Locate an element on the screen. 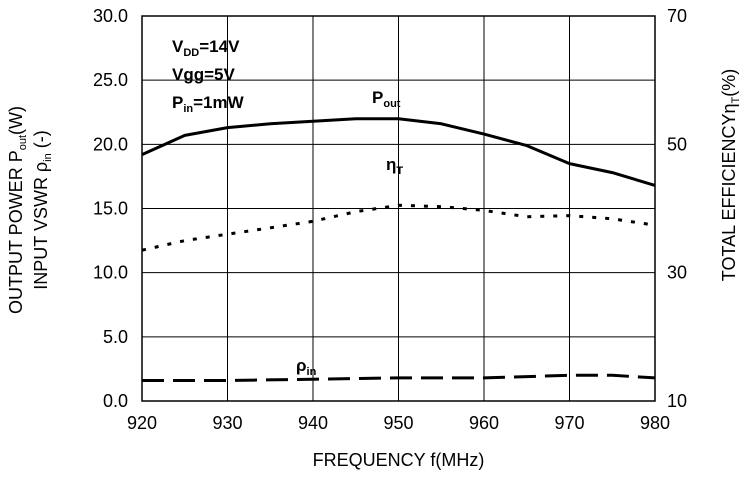 The image size is (750, 481). condition-label: Vgg=5V is located at coordinates (203, 74).